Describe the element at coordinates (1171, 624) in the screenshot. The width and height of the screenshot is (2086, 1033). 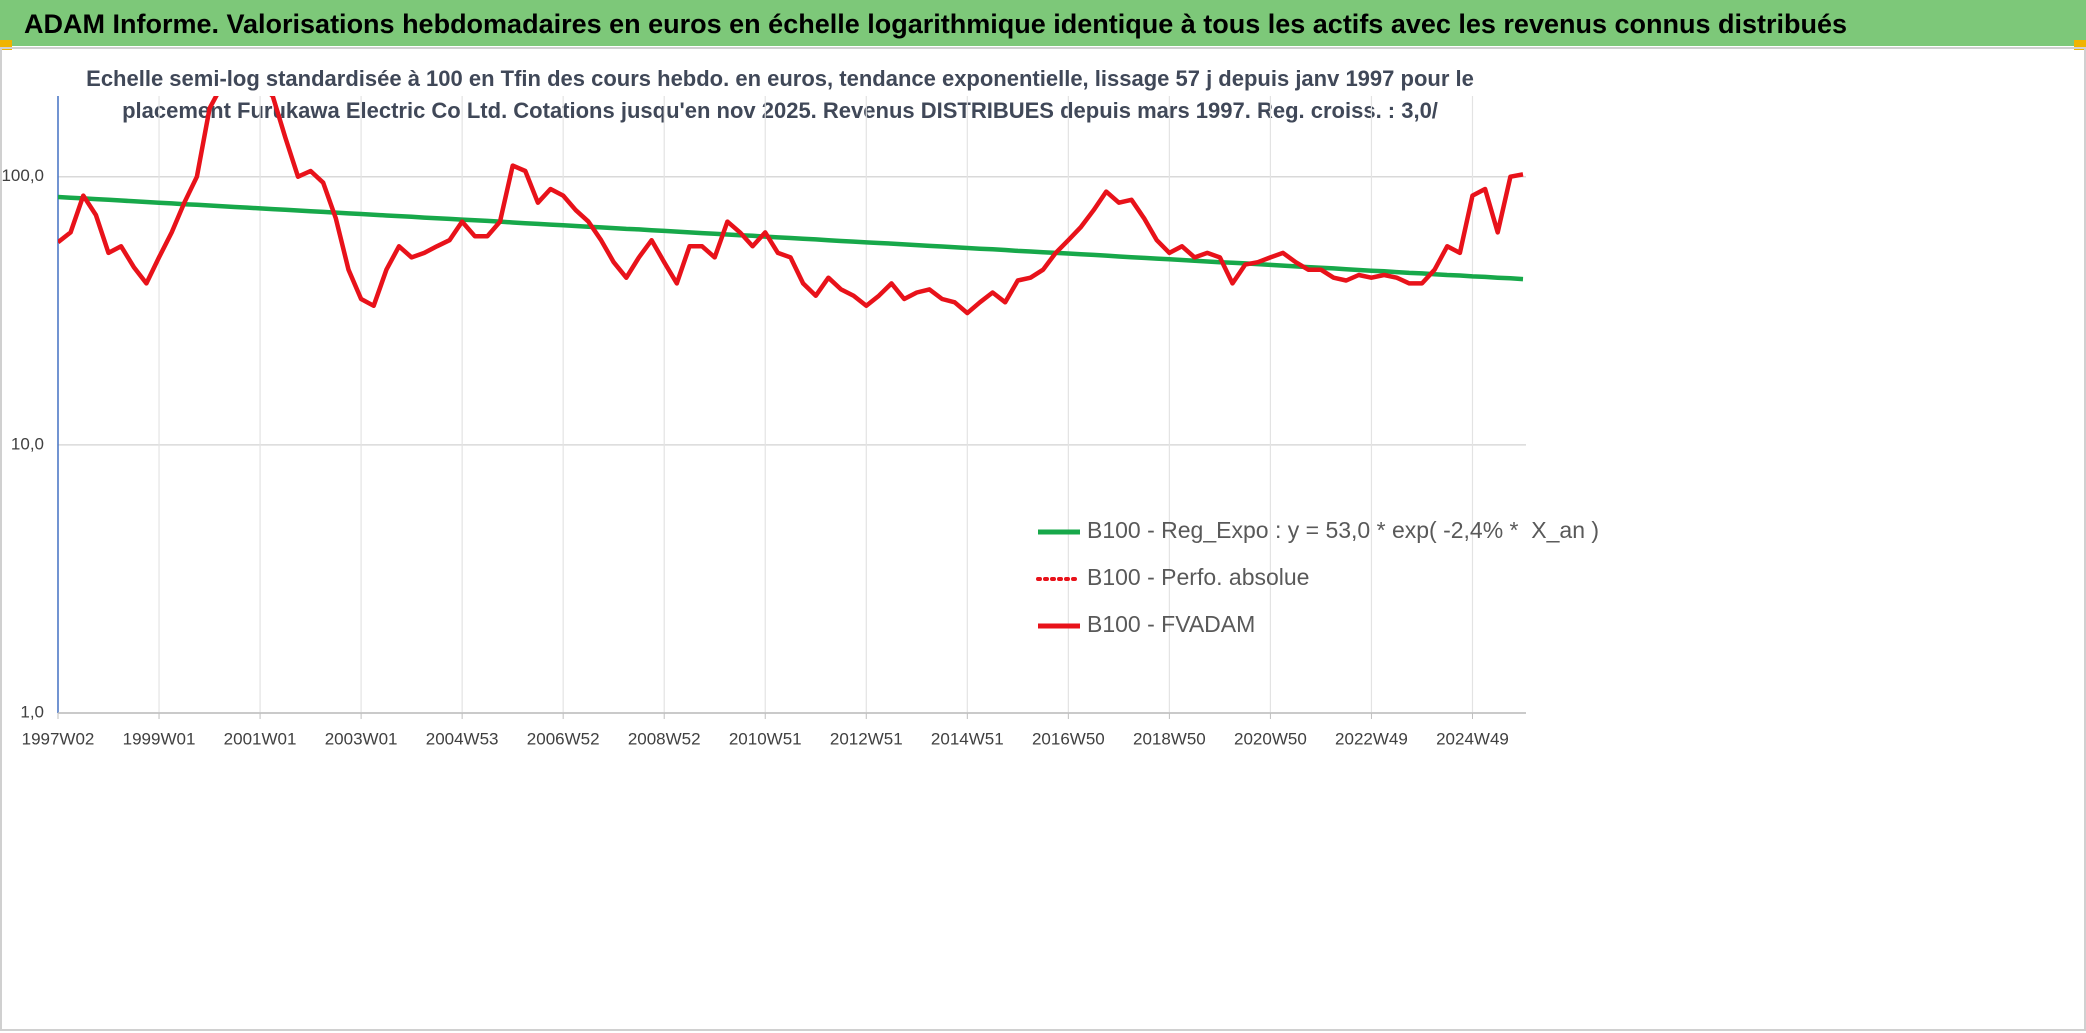
I see `legend-label: B100 - FVADAM` at that location.